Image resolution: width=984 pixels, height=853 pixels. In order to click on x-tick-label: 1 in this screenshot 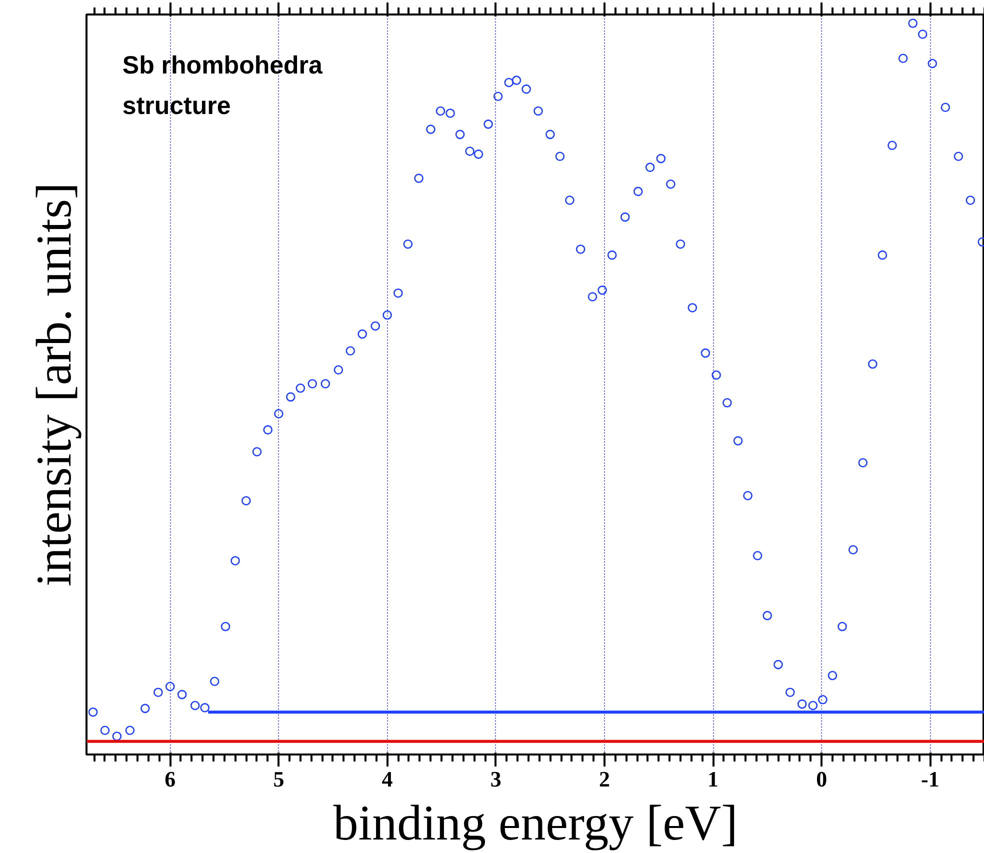, I will do `click(713, 779)`.